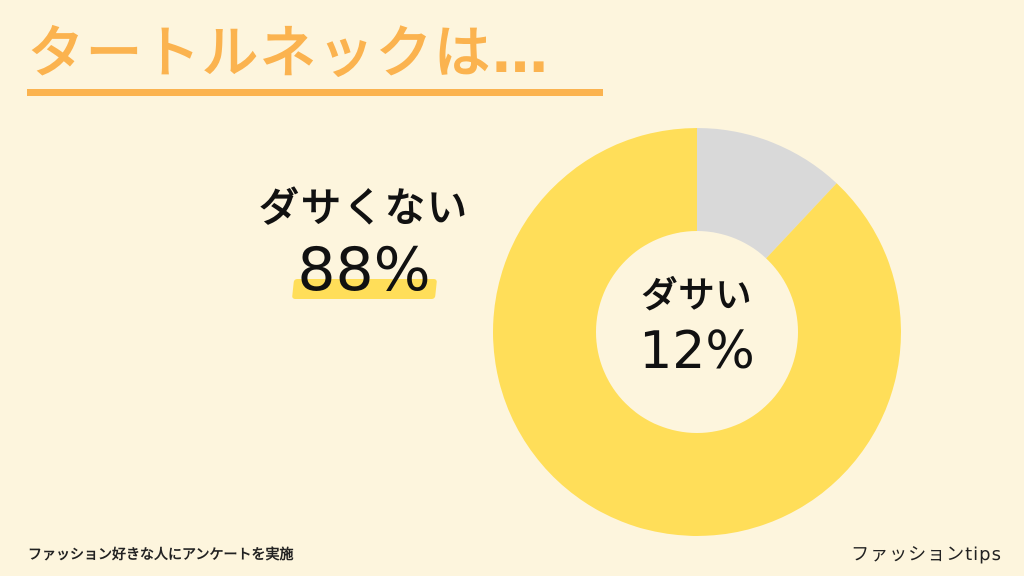 Image resolution: width=1024 pixels, height=576 pixels. What do you see at coordinates (161, 555) in the screenshot?
I see `survey-footnote: ファッション好きな人にアンケートを実施` at bounding box center [161, 555].